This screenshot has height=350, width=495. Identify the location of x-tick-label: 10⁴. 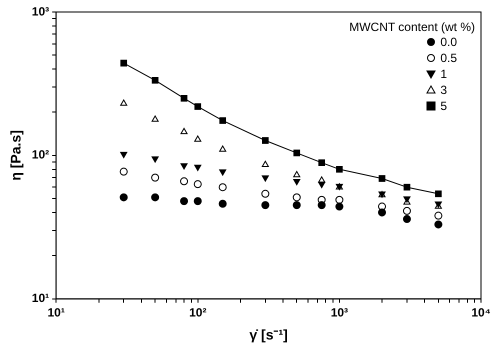
(481, 312).